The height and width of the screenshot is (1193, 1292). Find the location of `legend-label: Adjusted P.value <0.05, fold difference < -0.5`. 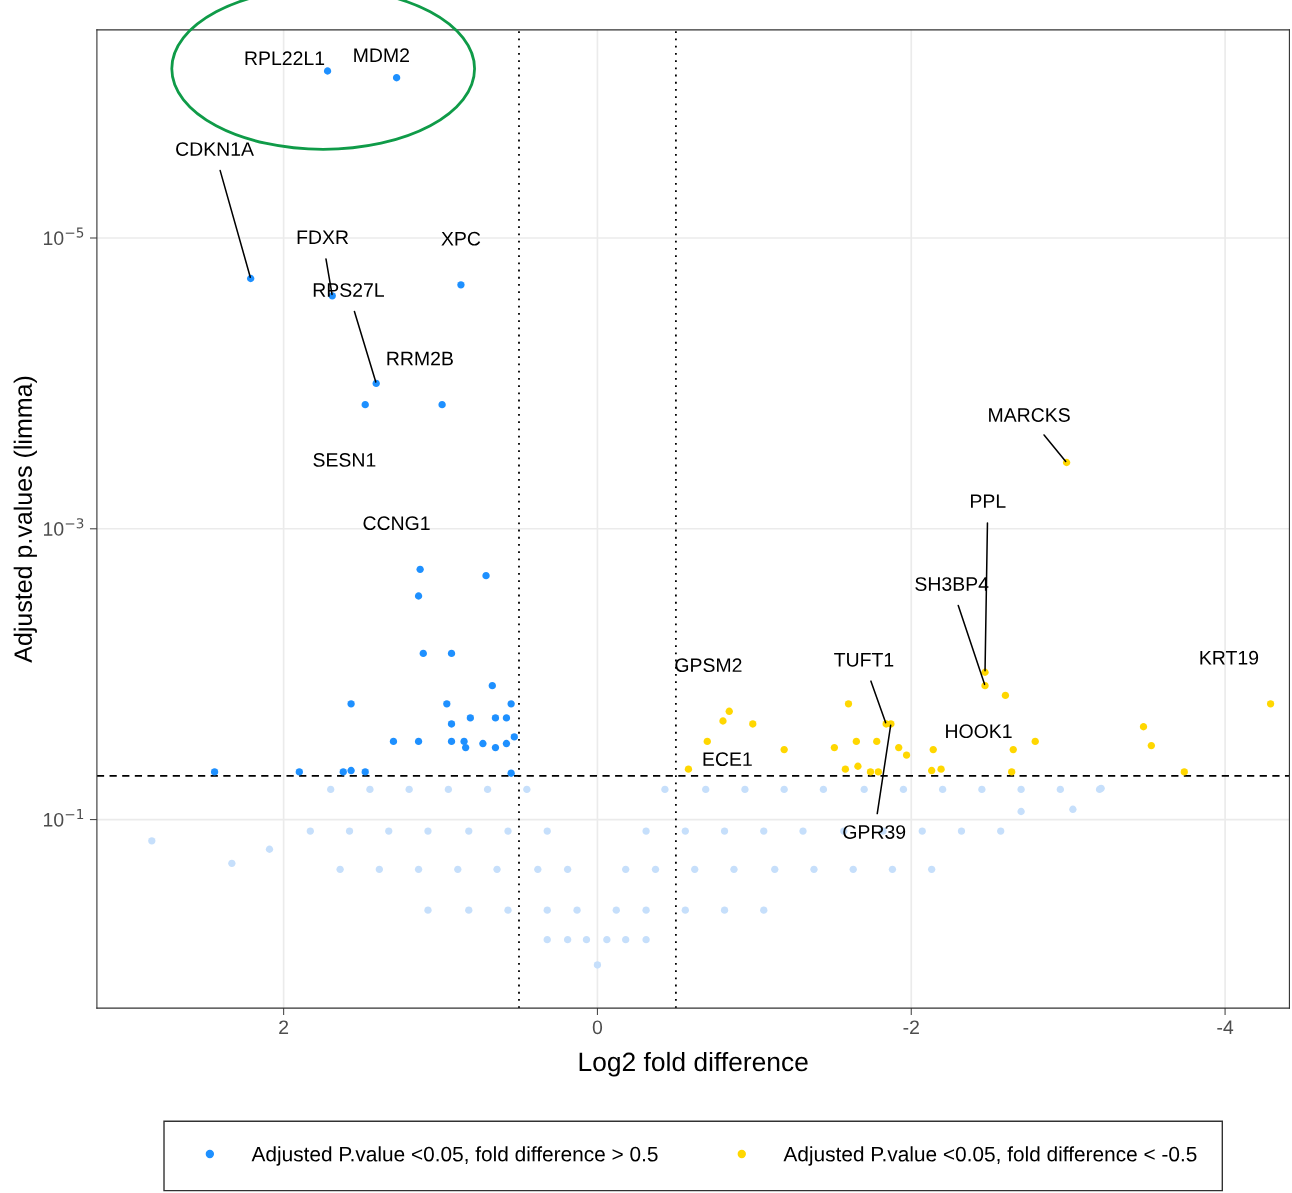

legend-label: Adjusted P.value <0.05, fold difference < -0.5 is located at coordinates (990, 1156).